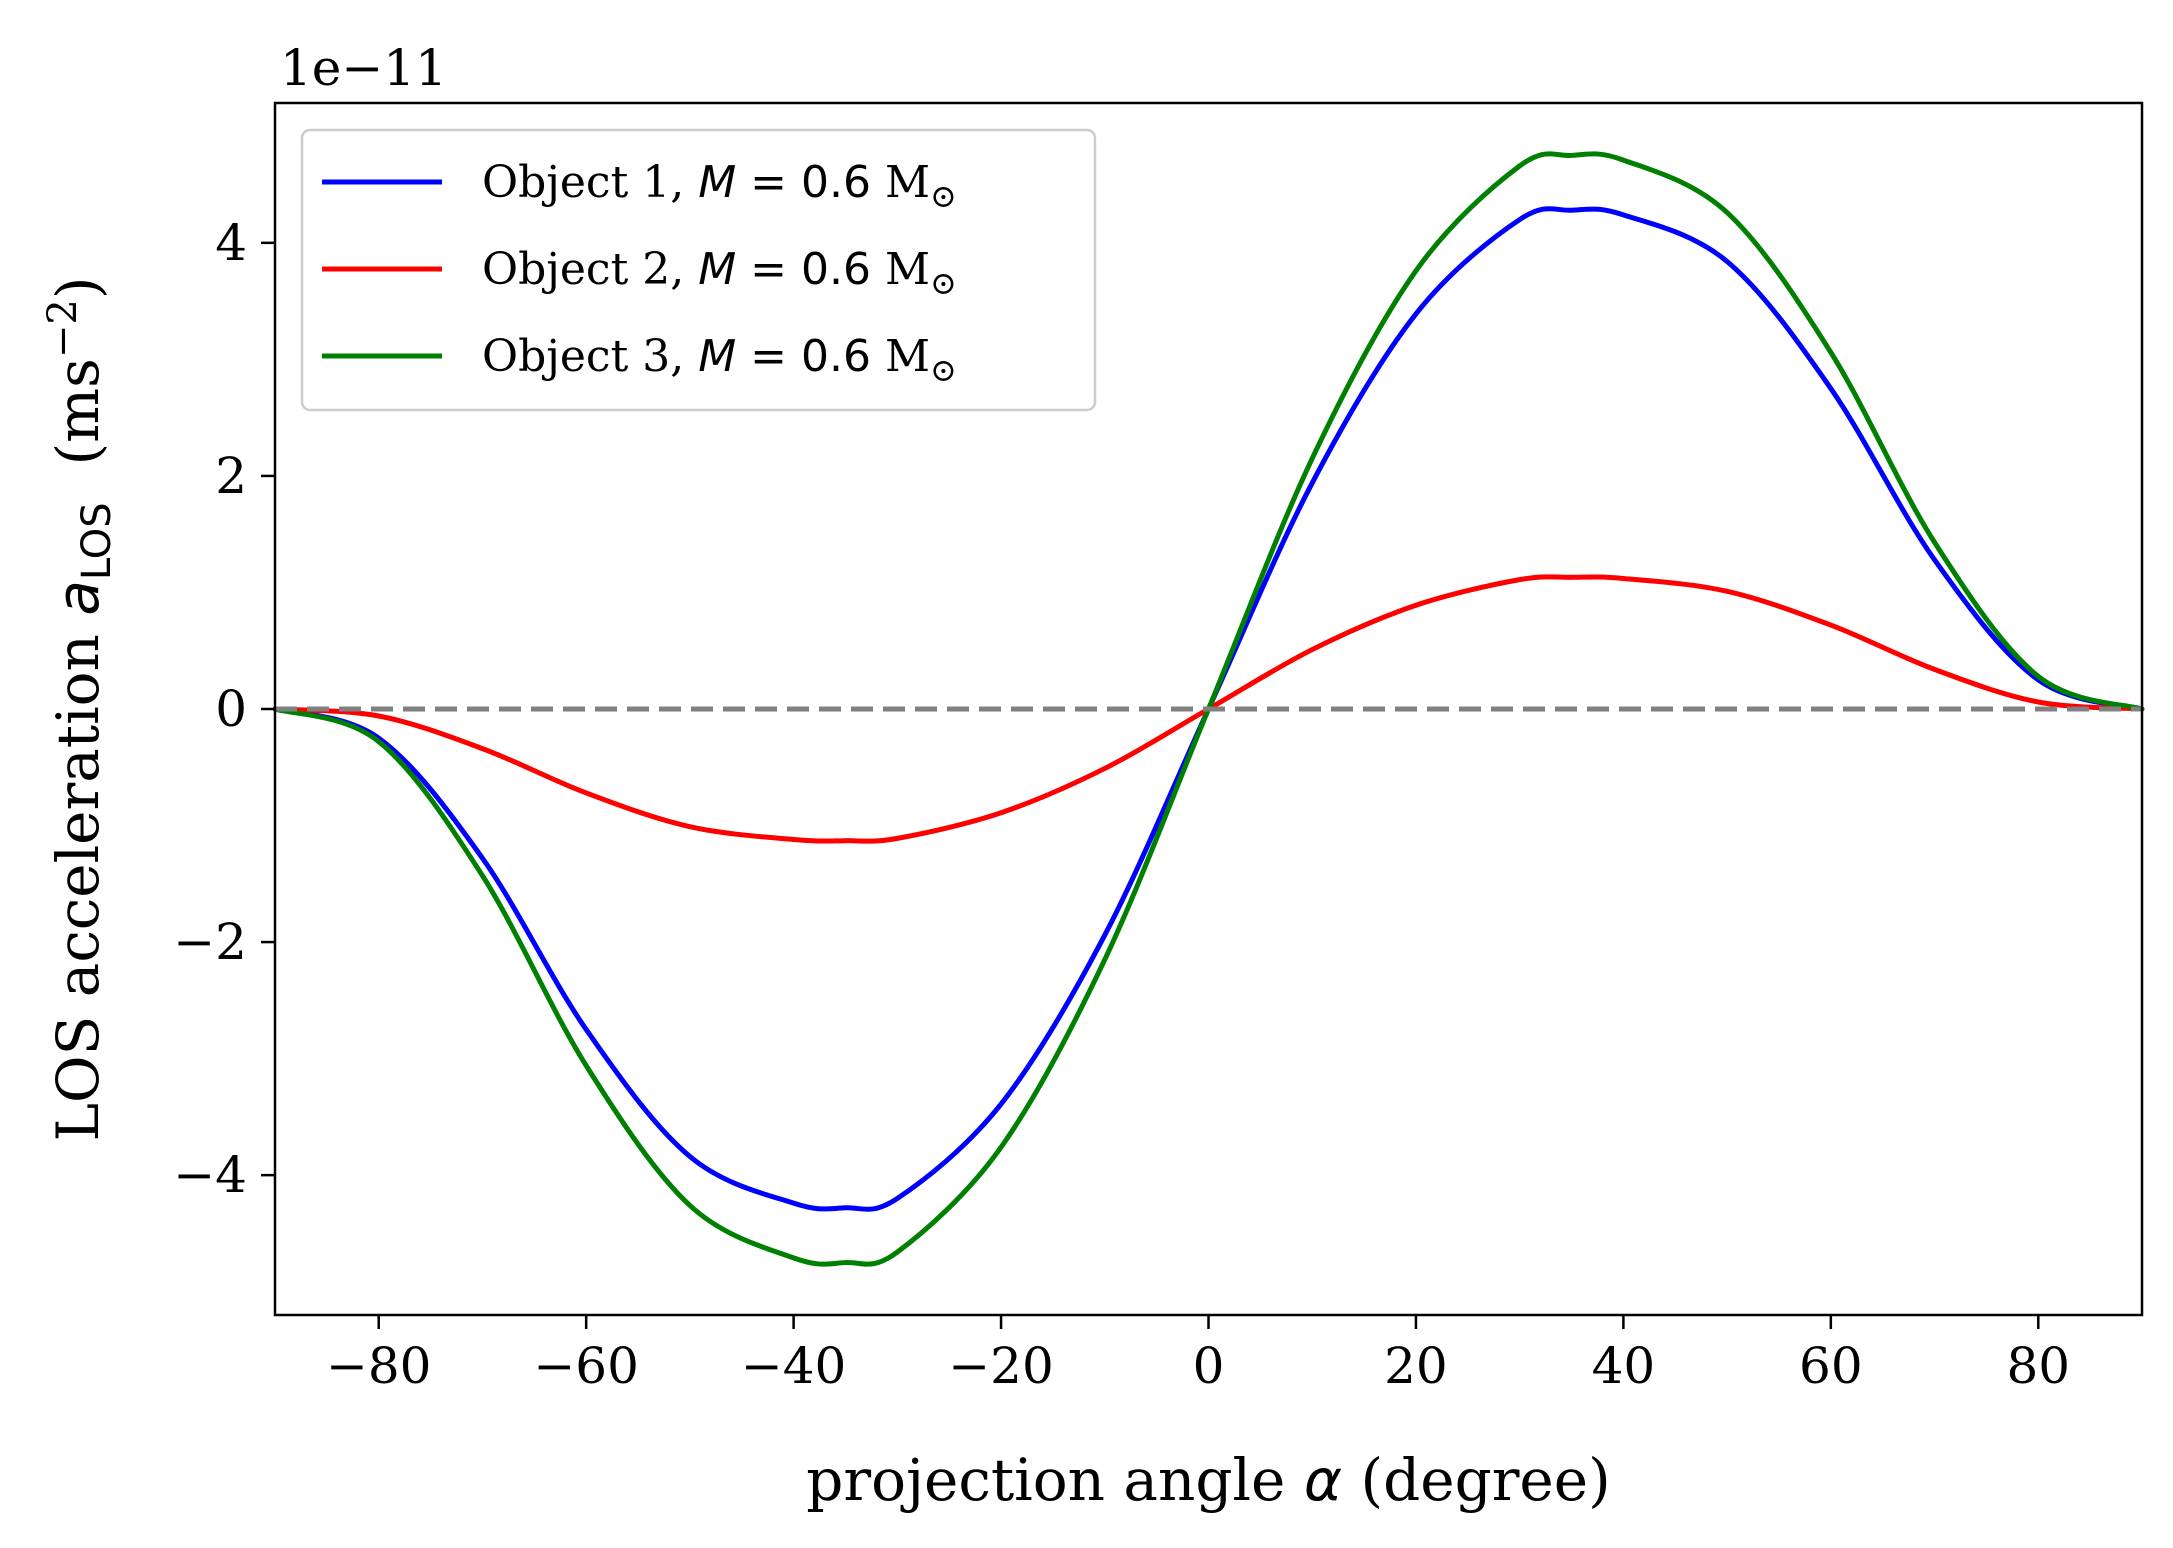 This screenshot has width=2173, height=1548. What do you see at coordinates (586, 1366) in the screenshot?
I see `x-tick-label: −60` at bounding box center [586, 1366].